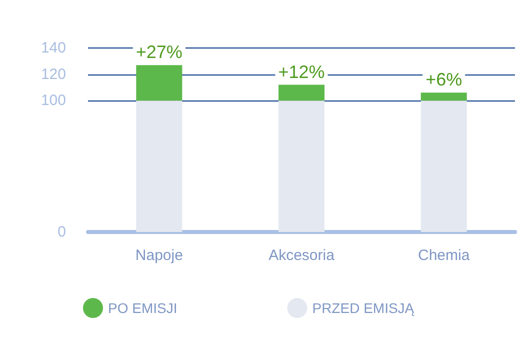  I want to click on y-tick-label: 100, so click(53, 101).